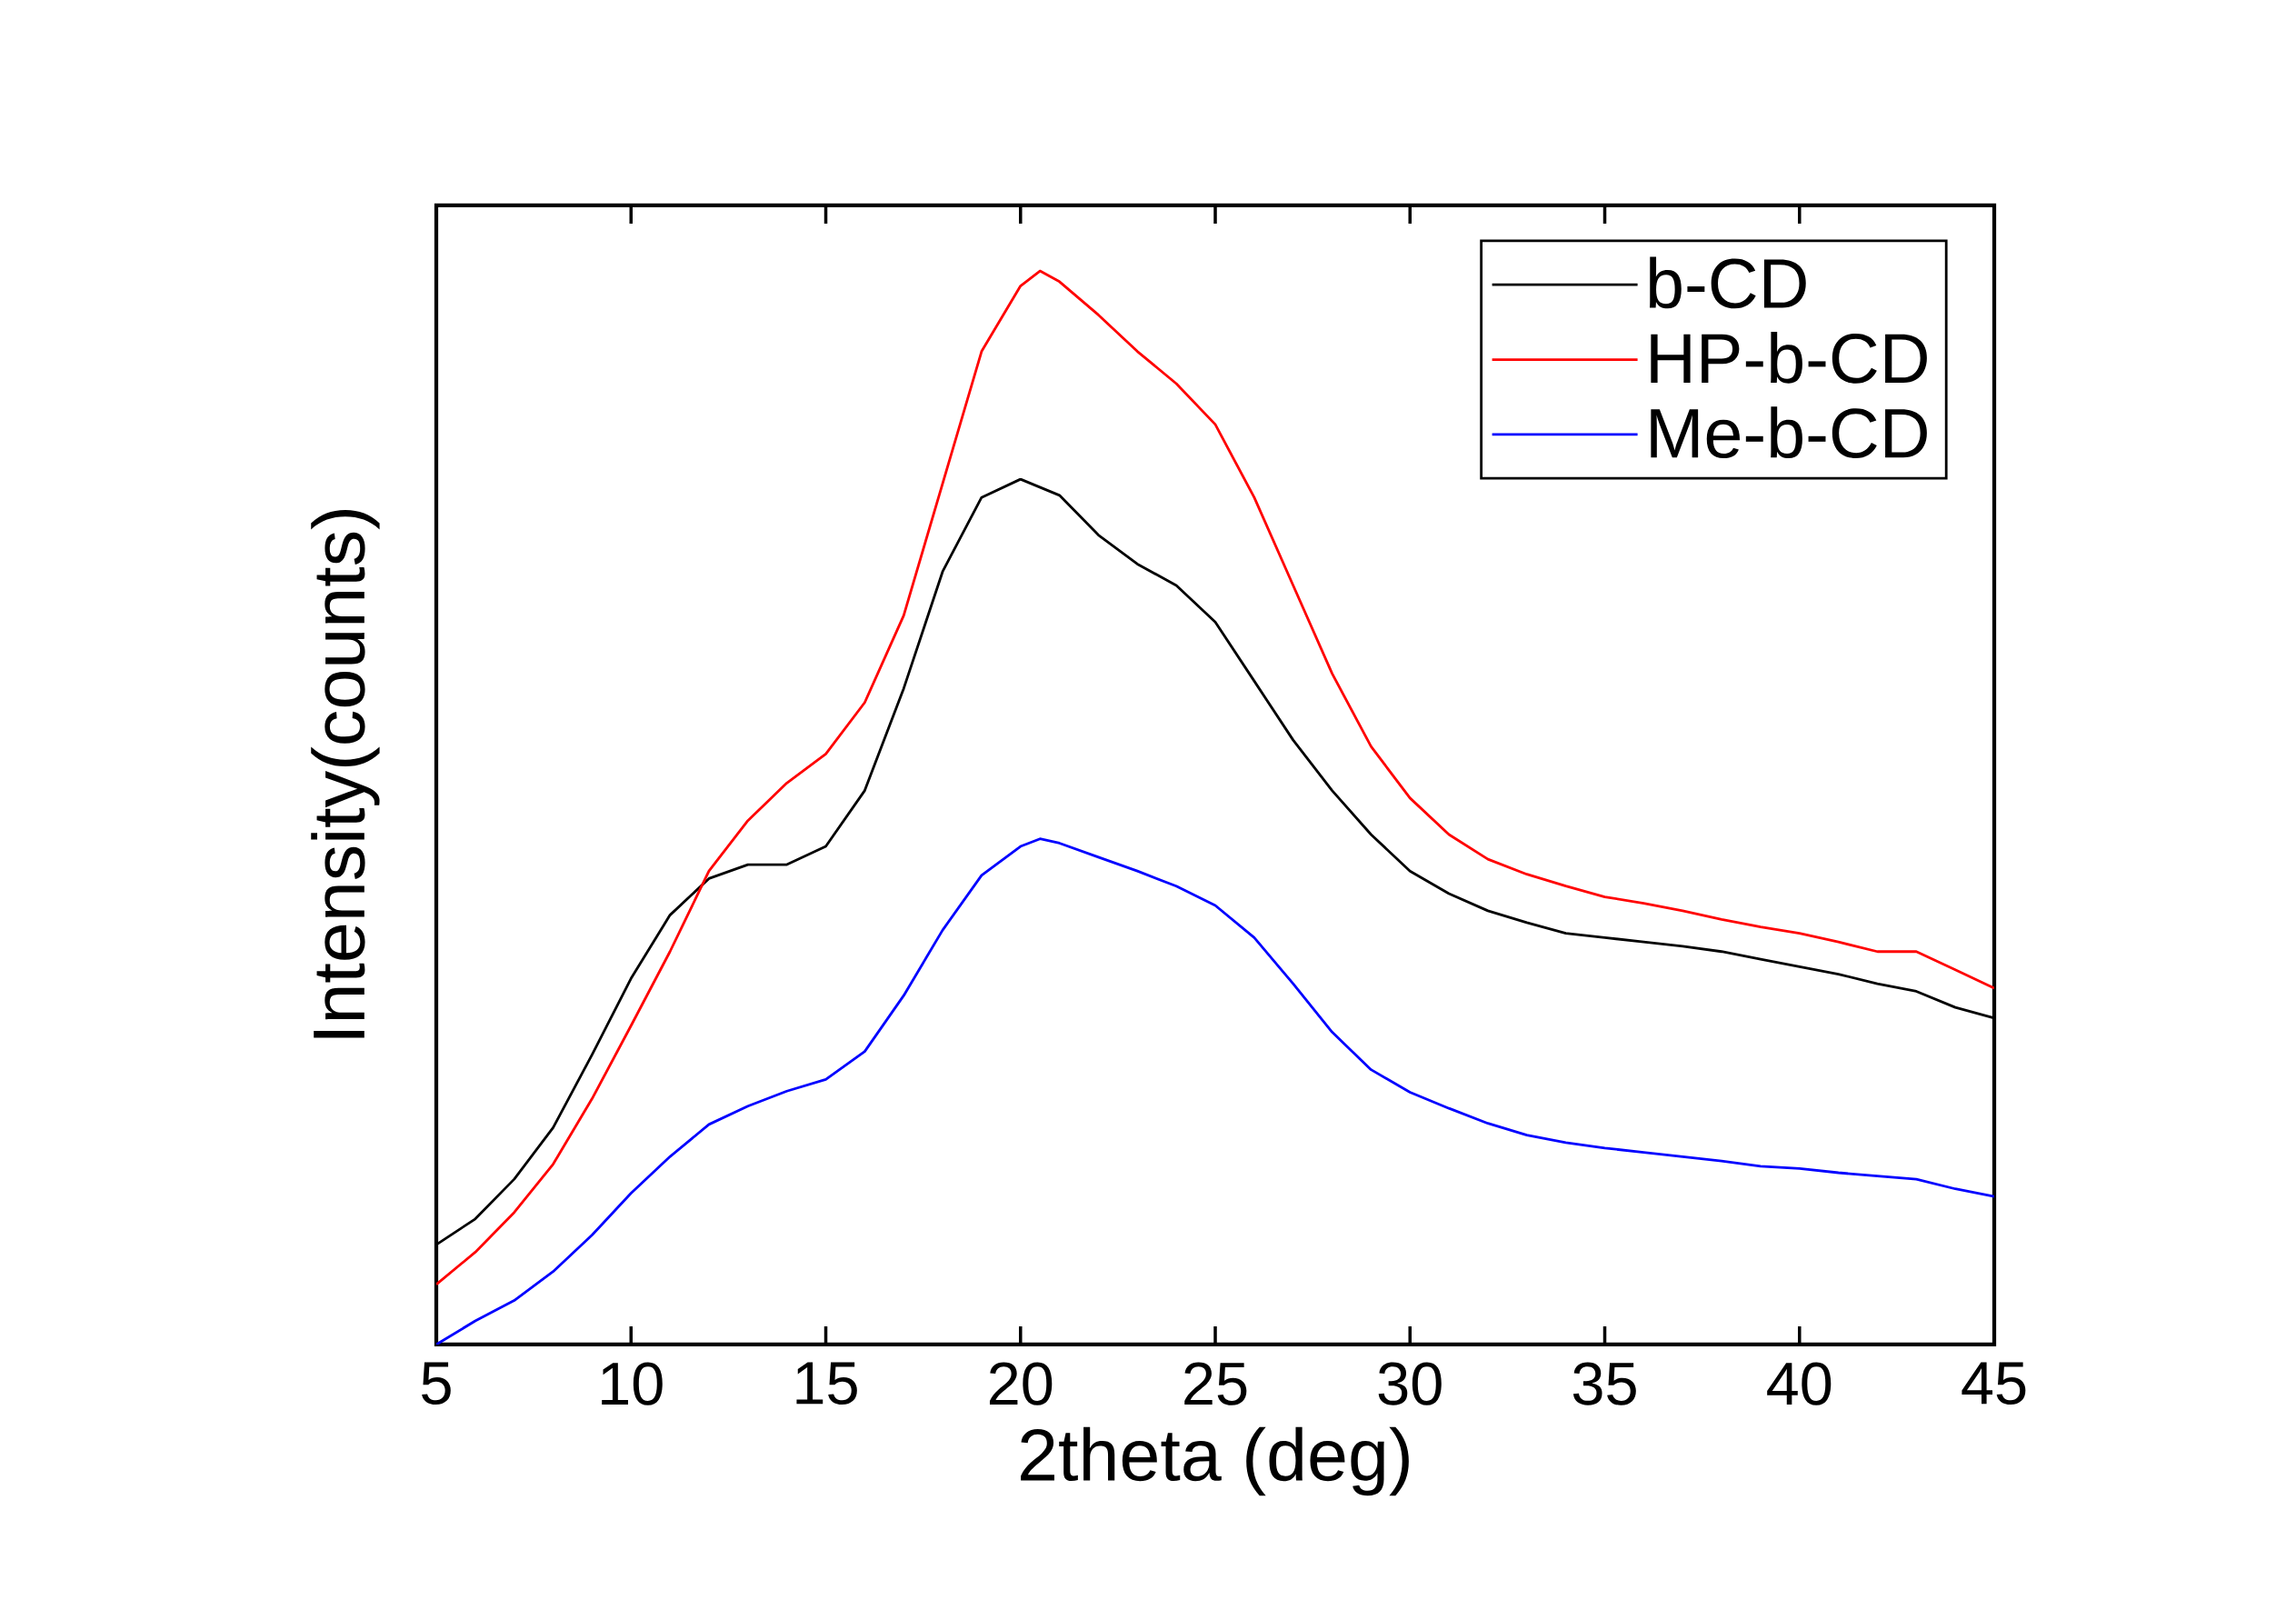 This screenshot has width=2296, height=1620. What do you see at coordinates (1799, 1383) in the screenshot?
I see `x-tick-label: 40` at bounding box center [1799, 1383].